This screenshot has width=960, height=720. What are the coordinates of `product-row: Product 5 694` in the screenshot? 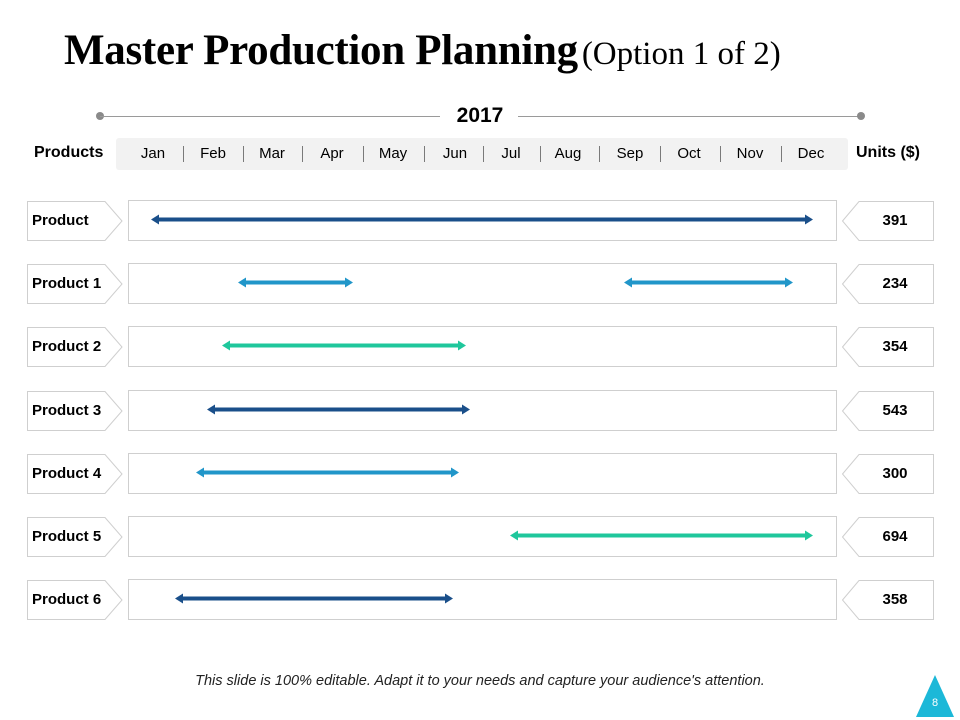 It's located at (480, 537).